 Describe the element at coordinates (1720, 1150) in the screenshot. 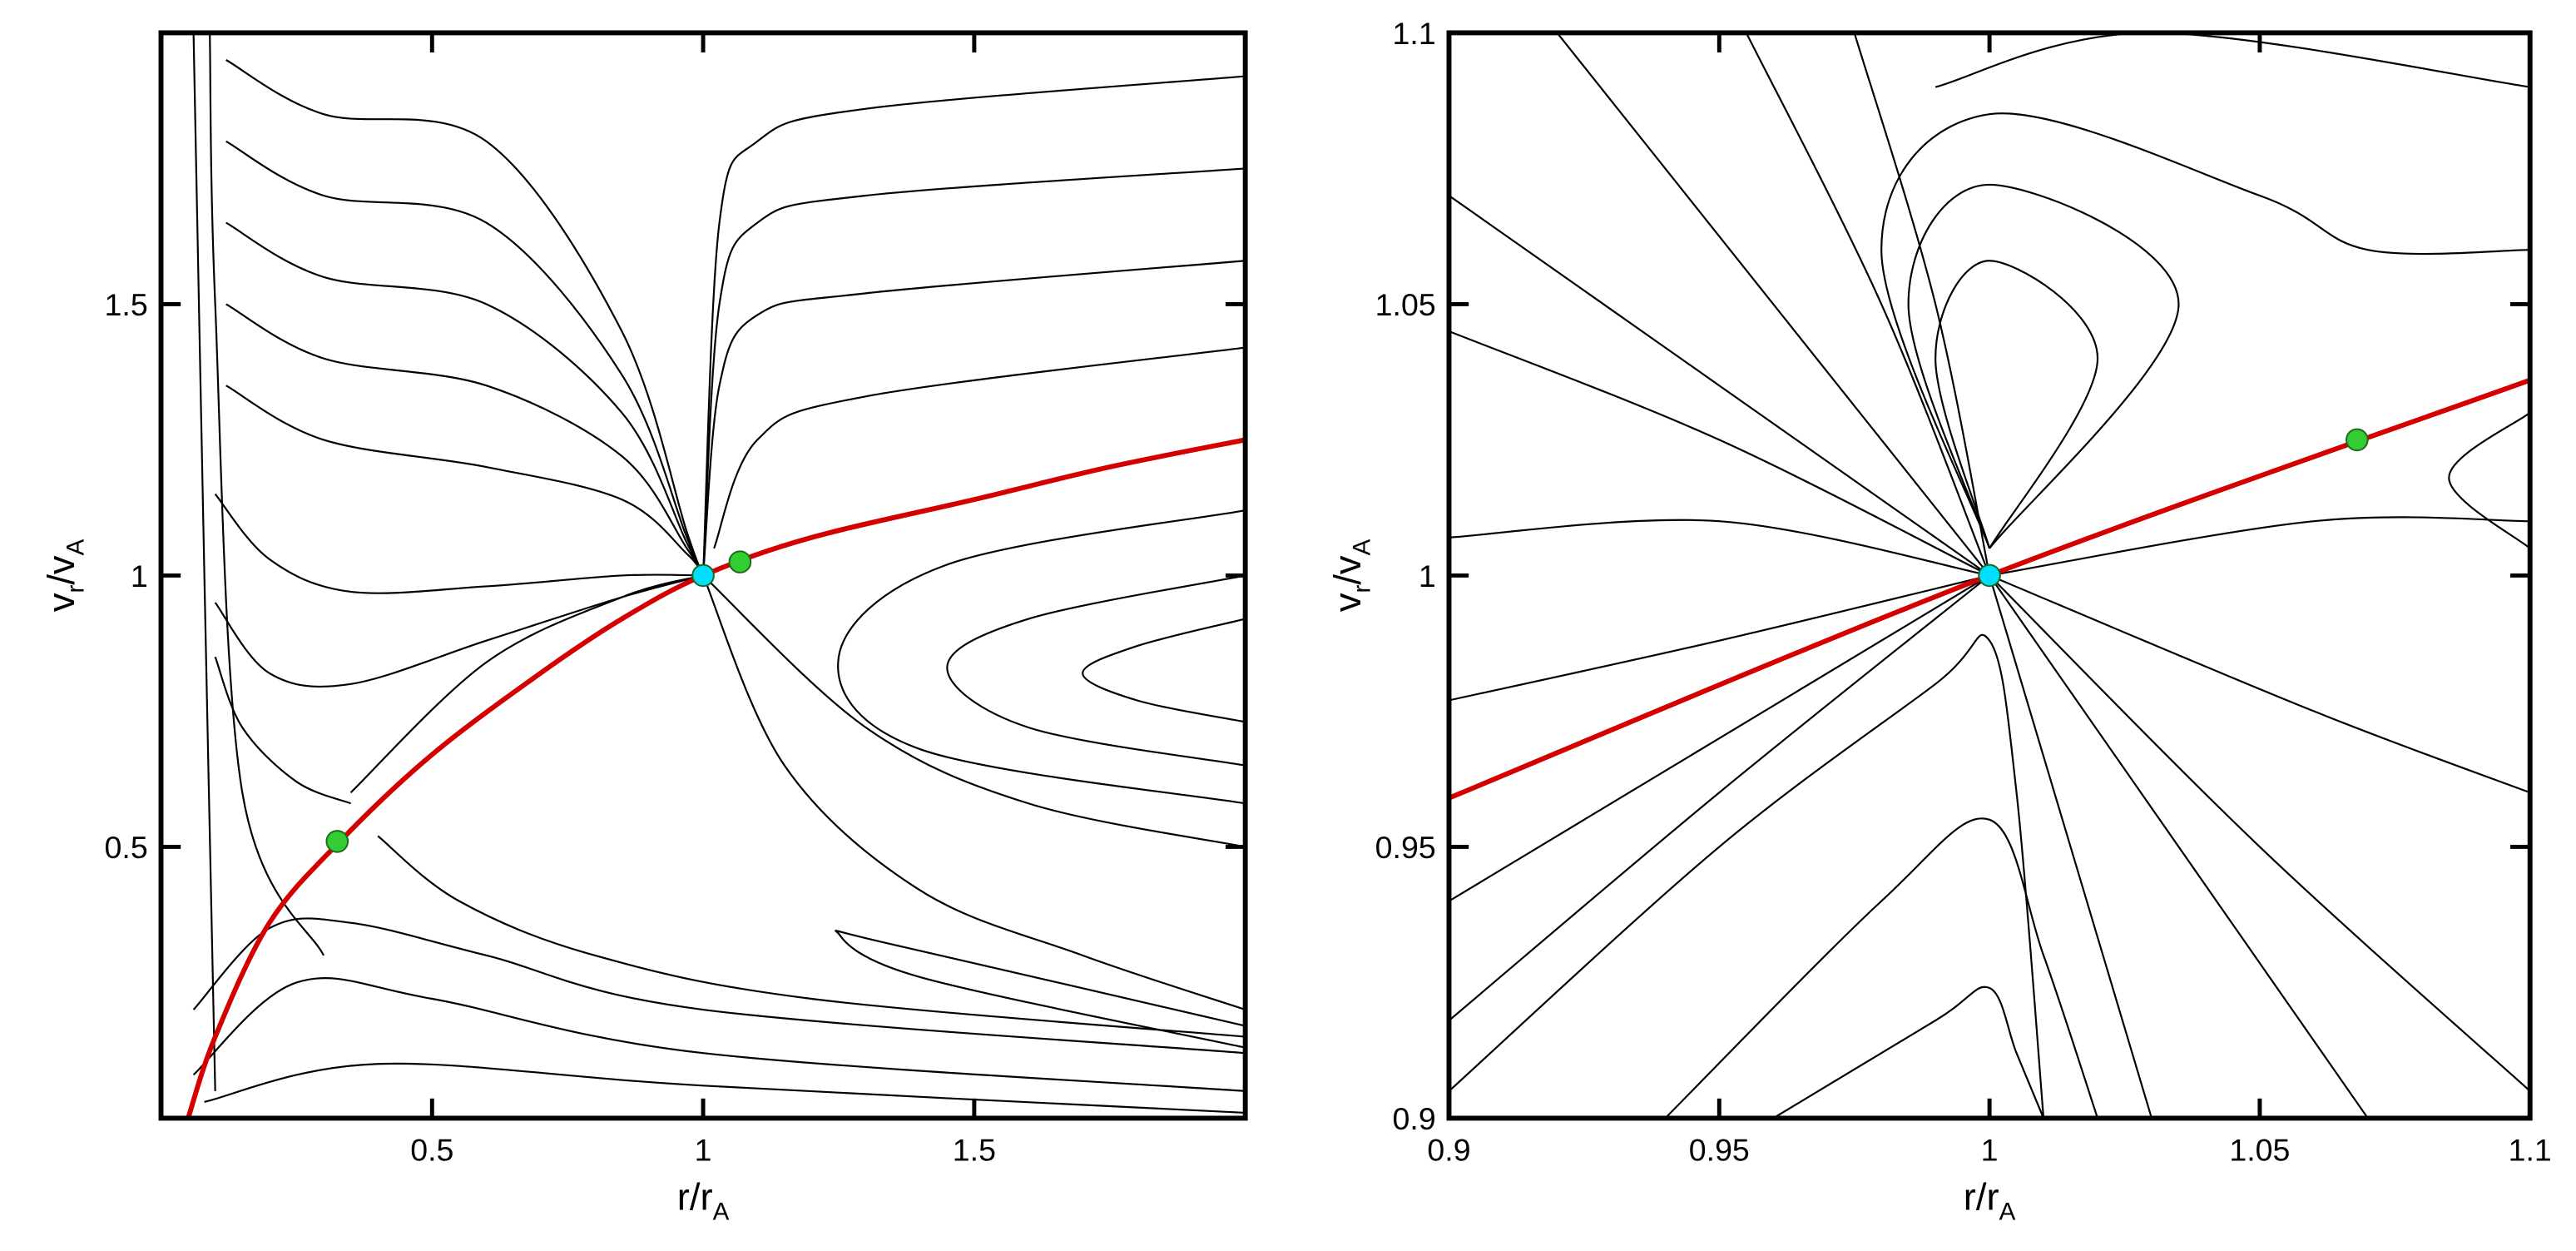

I see `x-tick-label: 0.95` at that location.